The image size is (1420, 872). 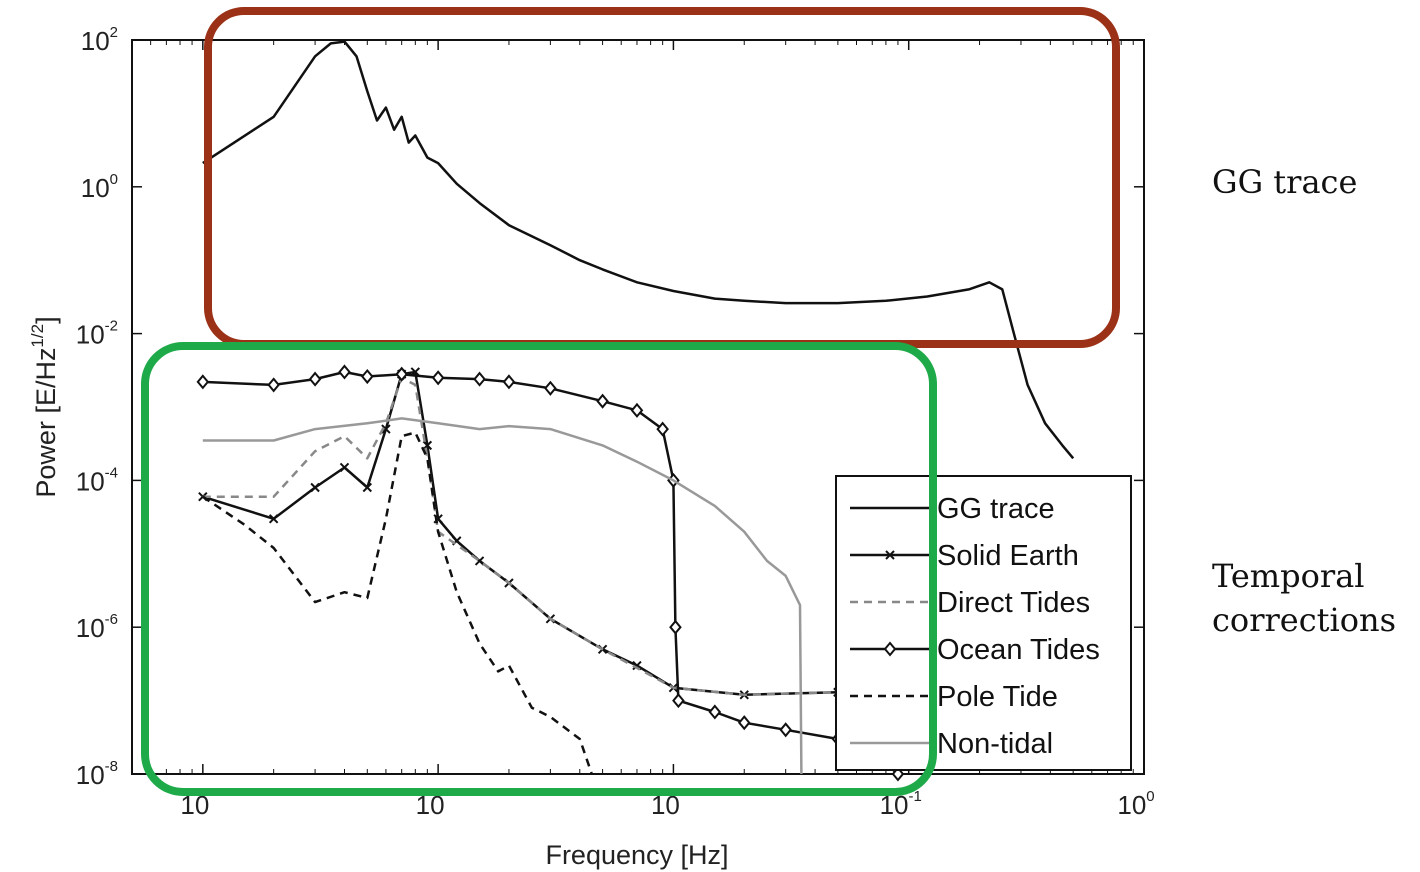 I want to click on legend-item-ocean-tides: Ocean Tides, so click(x=975, y=650).